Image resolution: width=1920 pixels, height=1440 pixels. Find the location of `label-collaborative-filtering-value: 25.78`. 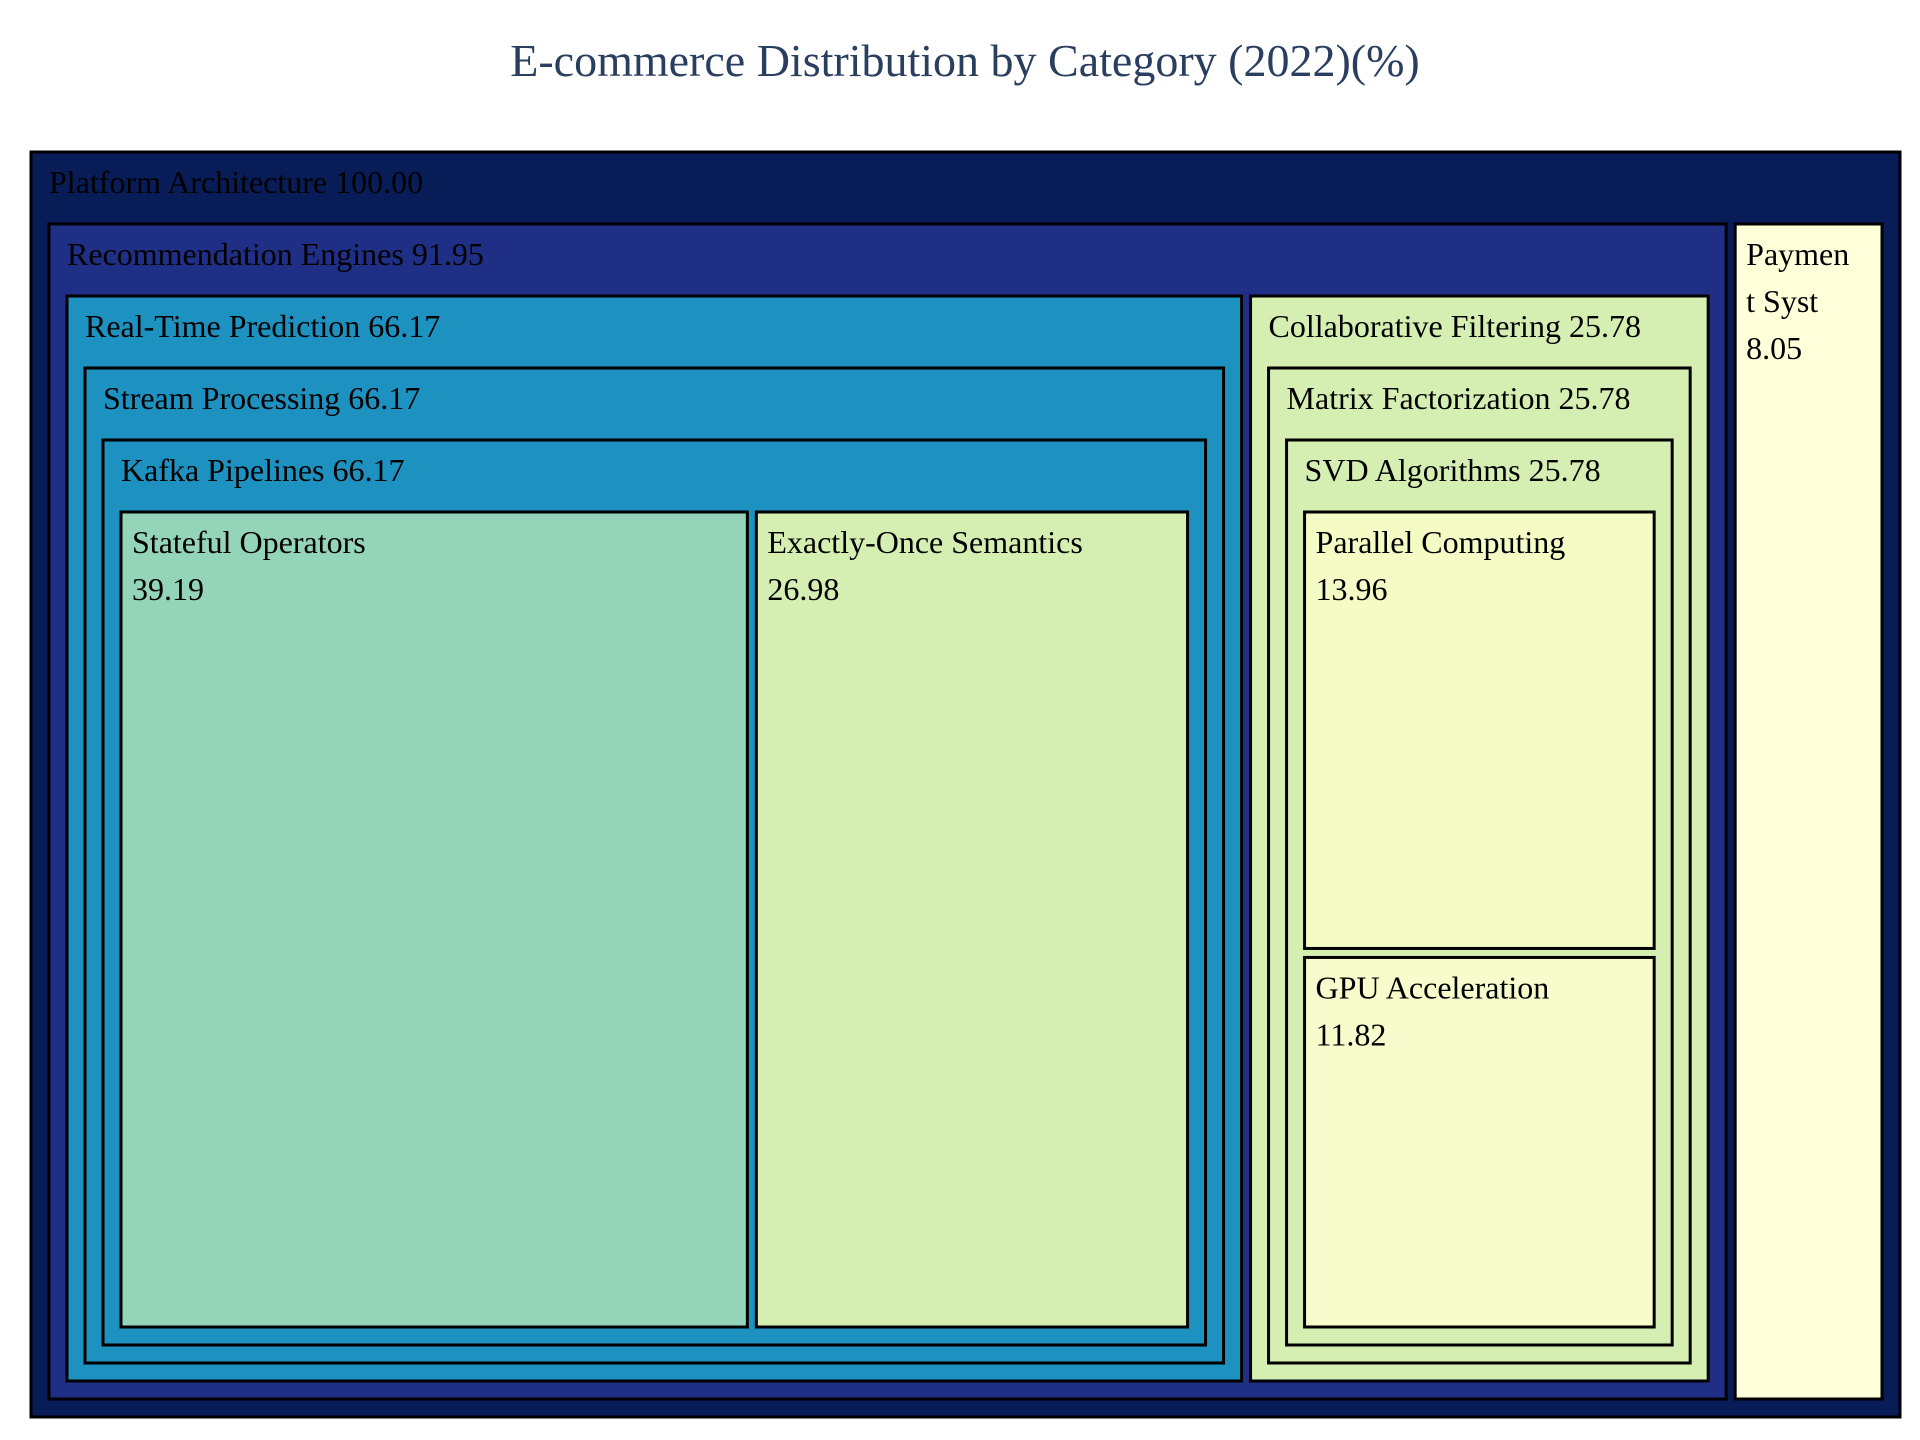

label-collaborative-filtering-value: 25.78 is located at coordinates (1601, 326).